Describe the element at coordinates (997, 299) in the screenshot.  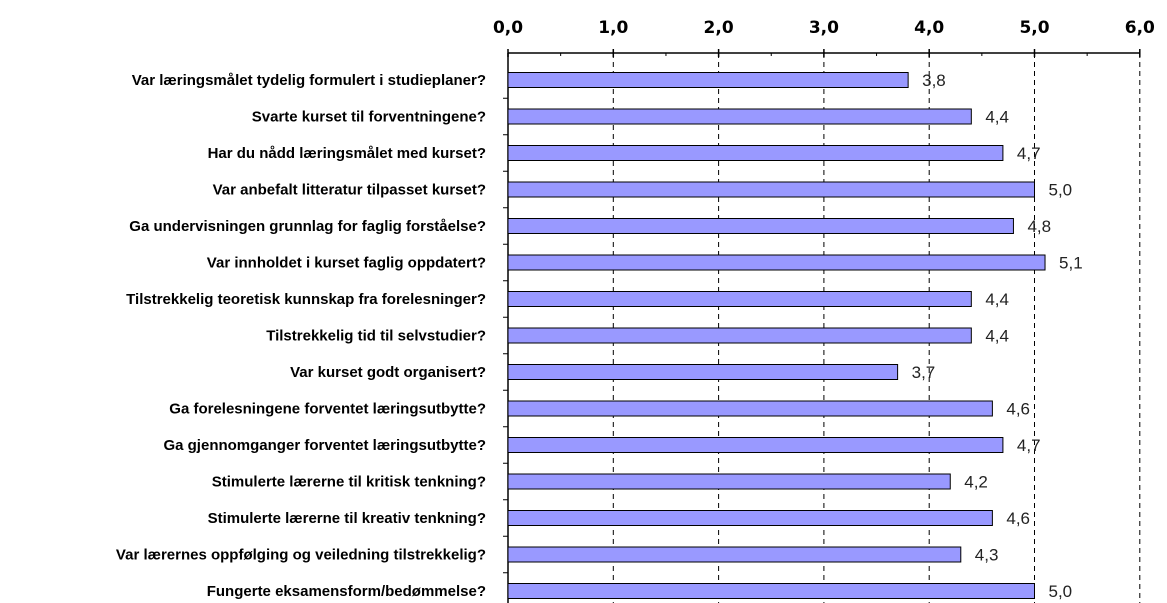
I see `data-label-6: 4,4` at that location.